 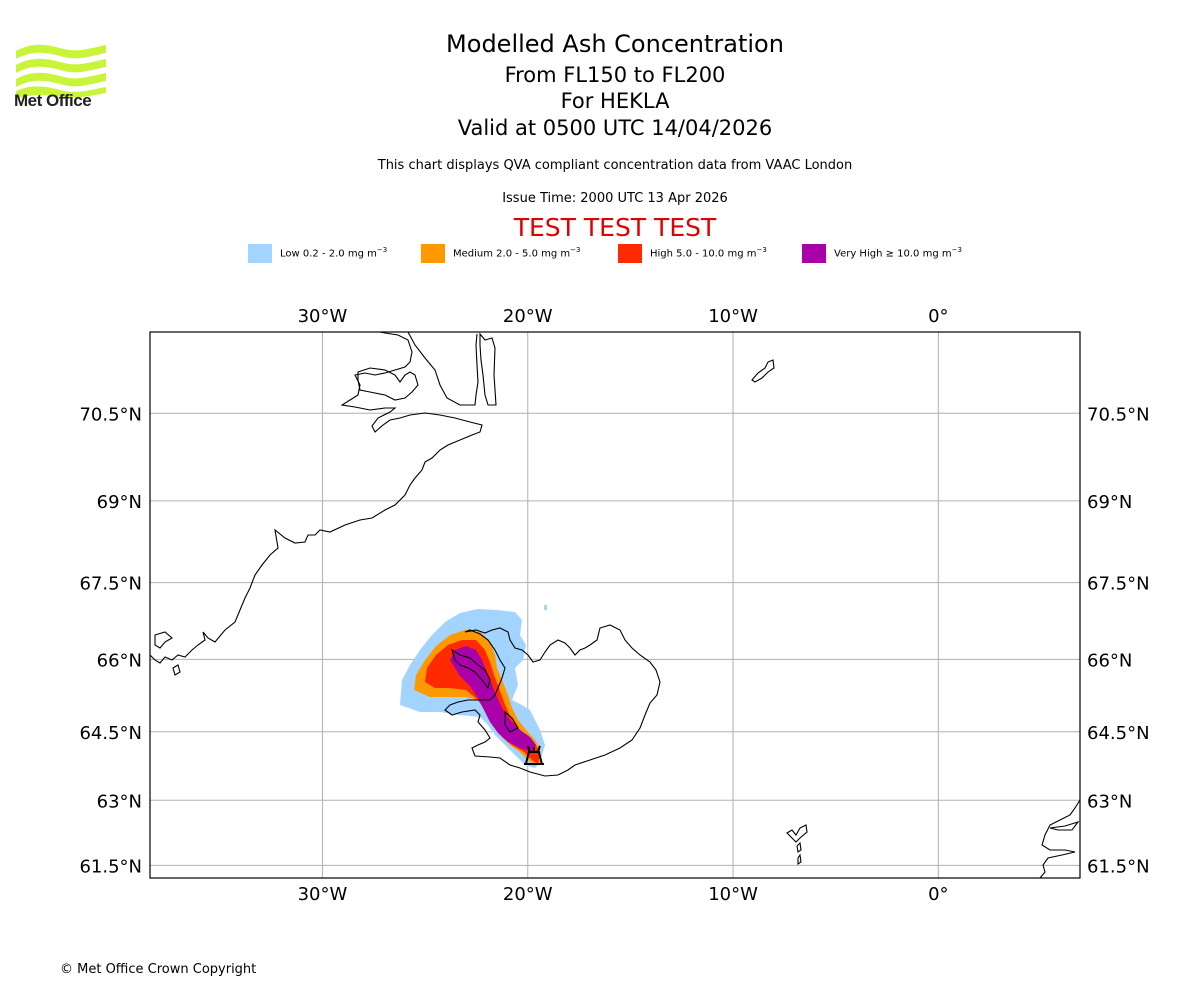 What do you see at coordinates (334, 253) in the screenshot?
I see `legend-label-low: Low 0.2 - 2.0 mg m−3` at bounding box center [334, 253].